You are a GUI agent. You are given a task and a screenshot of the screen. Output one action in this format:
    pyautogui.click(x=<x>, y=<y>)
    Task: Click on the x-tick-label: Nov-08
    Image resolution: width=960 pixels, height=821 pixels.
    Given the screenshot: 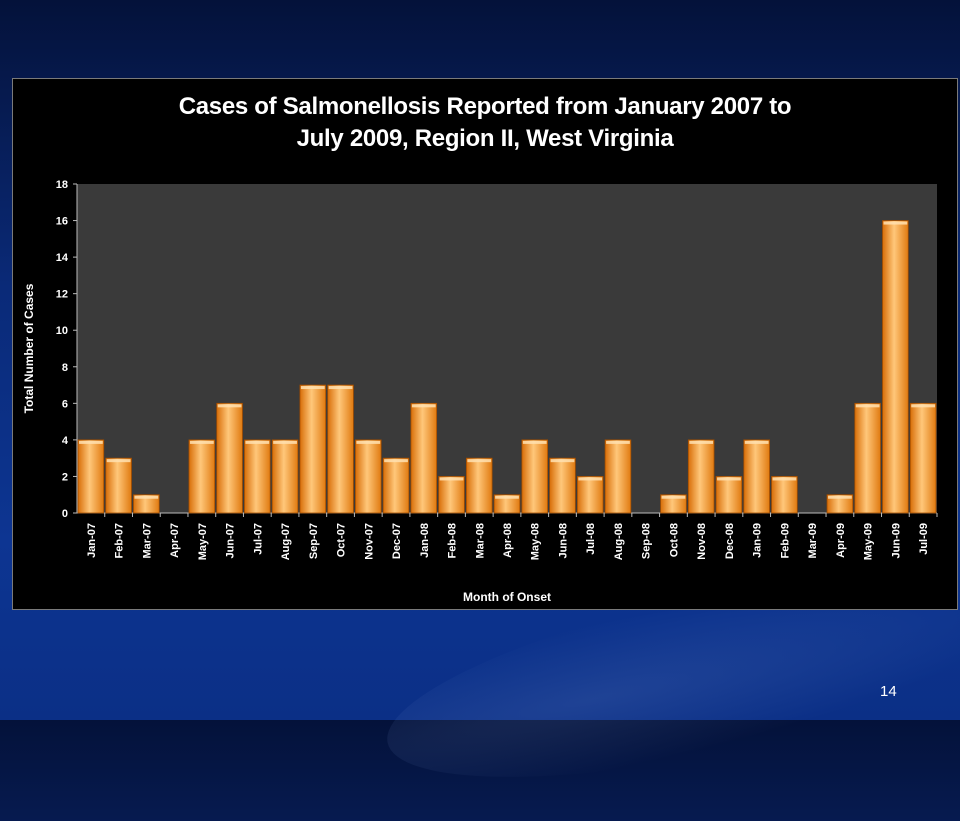 What is the action you would take?
    pyautogui.click(x=702, y=541)
    